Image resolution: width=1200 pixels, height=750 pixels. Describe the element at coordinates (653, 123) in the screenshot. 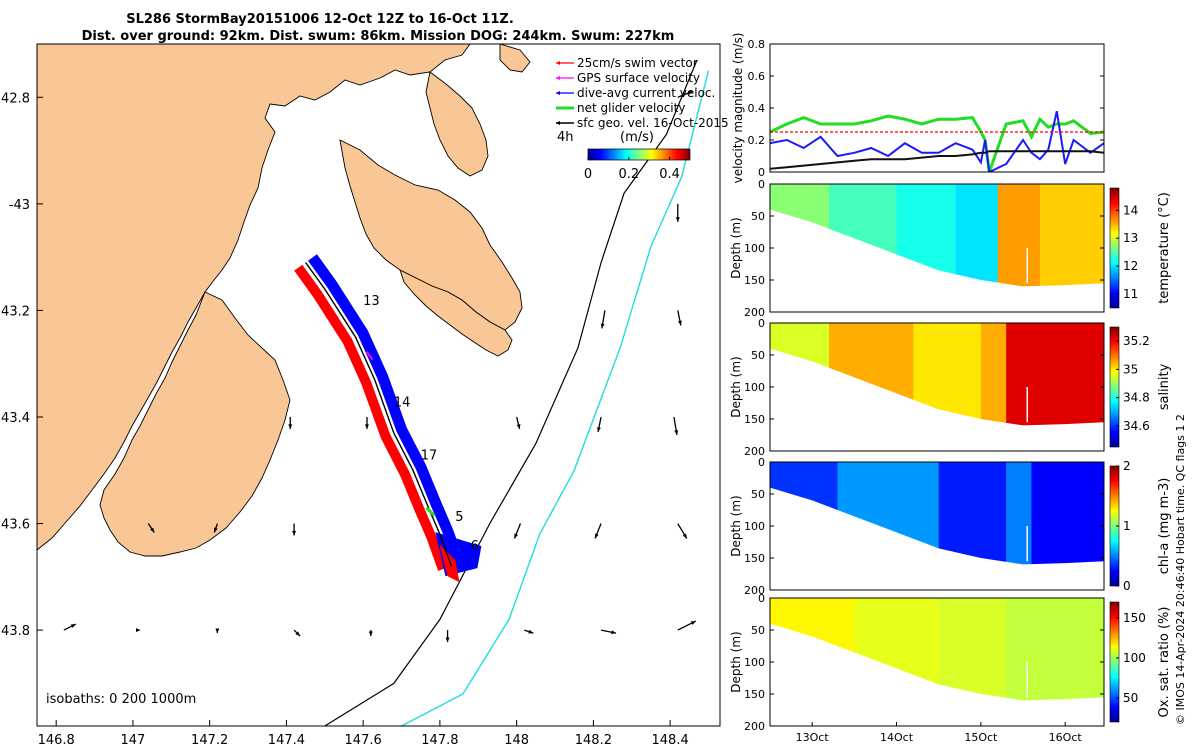

I see `legend-entry-geo: sfc geo. vel. 16-Oct-2015` at that location.